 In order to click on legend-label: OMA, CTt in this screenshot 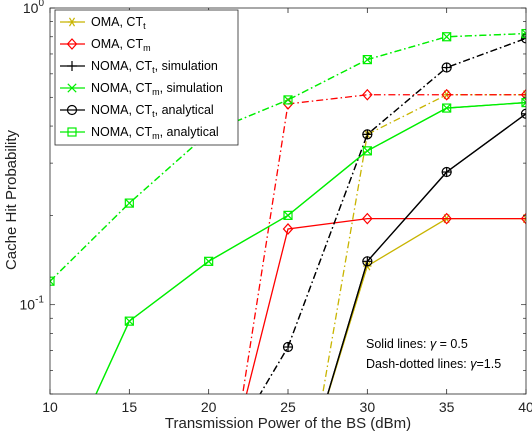, I will do `click(118, 23)`.